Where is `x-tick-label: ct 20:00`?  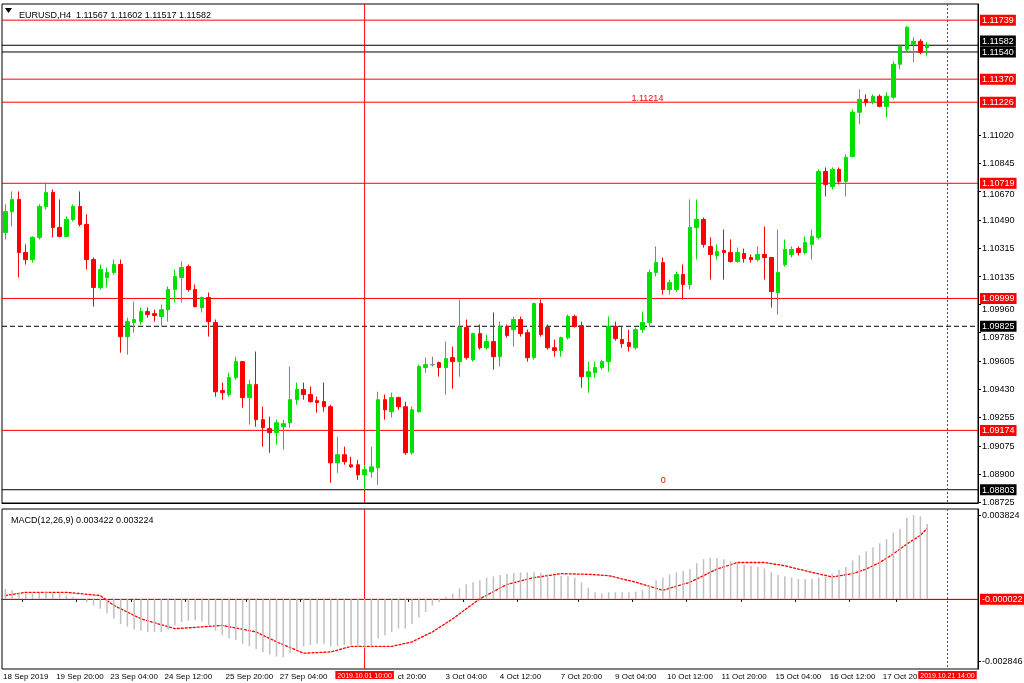 x-tick-label: ct 20:00 is located at coordinates (412, 676).